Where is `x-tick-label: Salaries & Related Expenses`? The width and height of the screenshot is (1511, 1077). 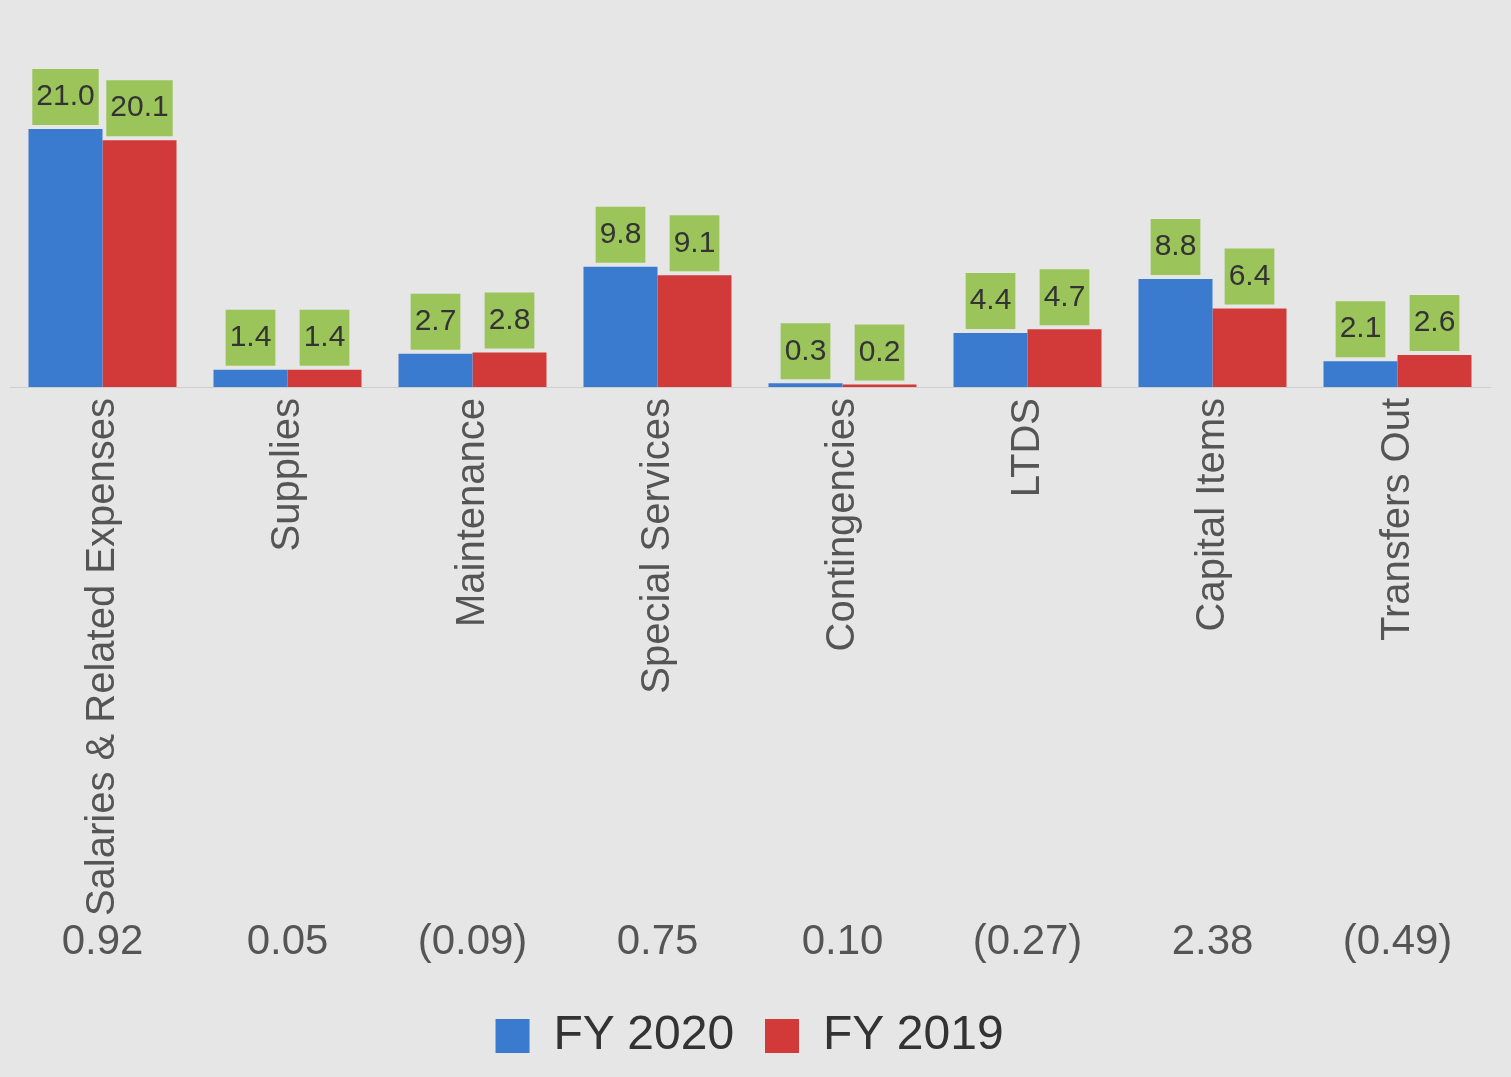 x-tick-label: Salaries & Related Expenses is located at coordinates (99, 657).